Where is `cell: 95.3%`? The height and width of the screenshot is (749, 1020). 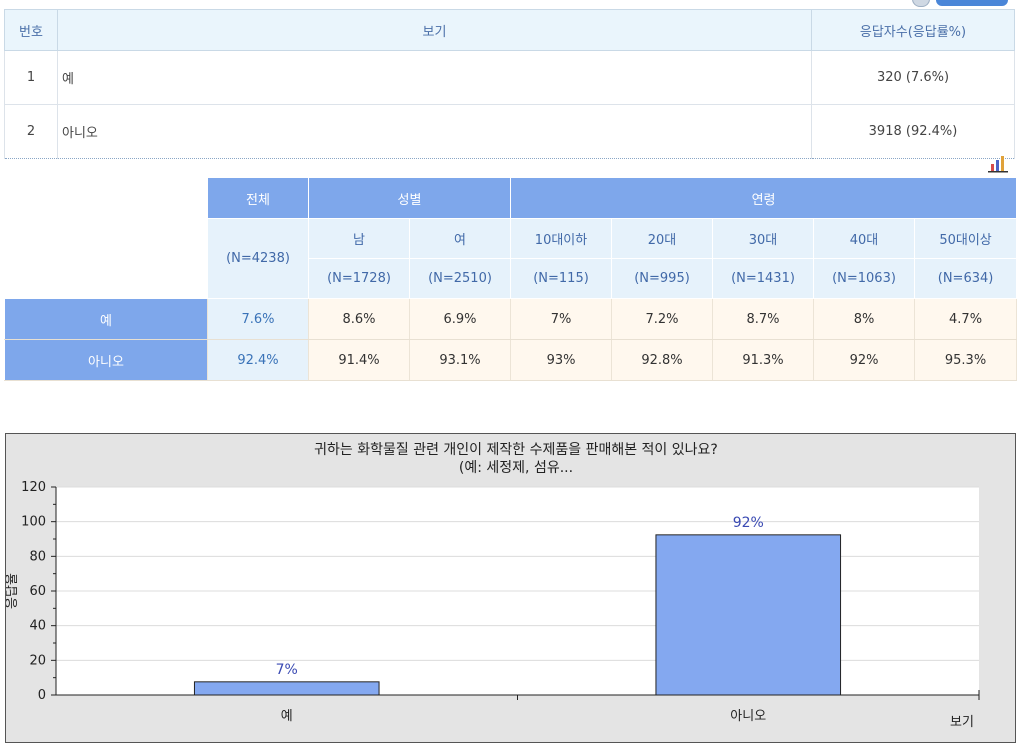 cell: 95.3% is located at coordinates (966, 360).